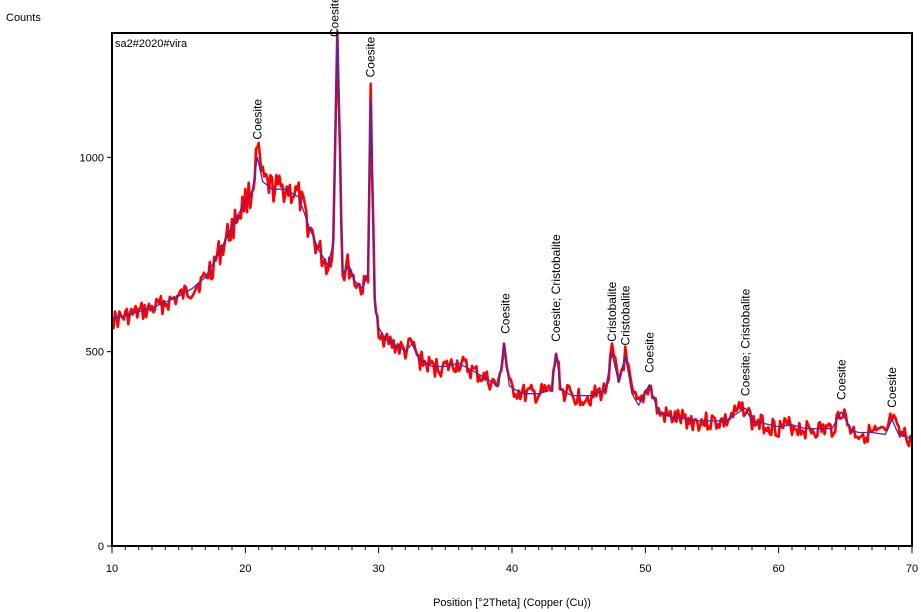 The height and width of the screenshot is (612, 921). Describe the element at coordinates (92, 158) in the screenshot. I see `y-tick-label: 1000` at that location.